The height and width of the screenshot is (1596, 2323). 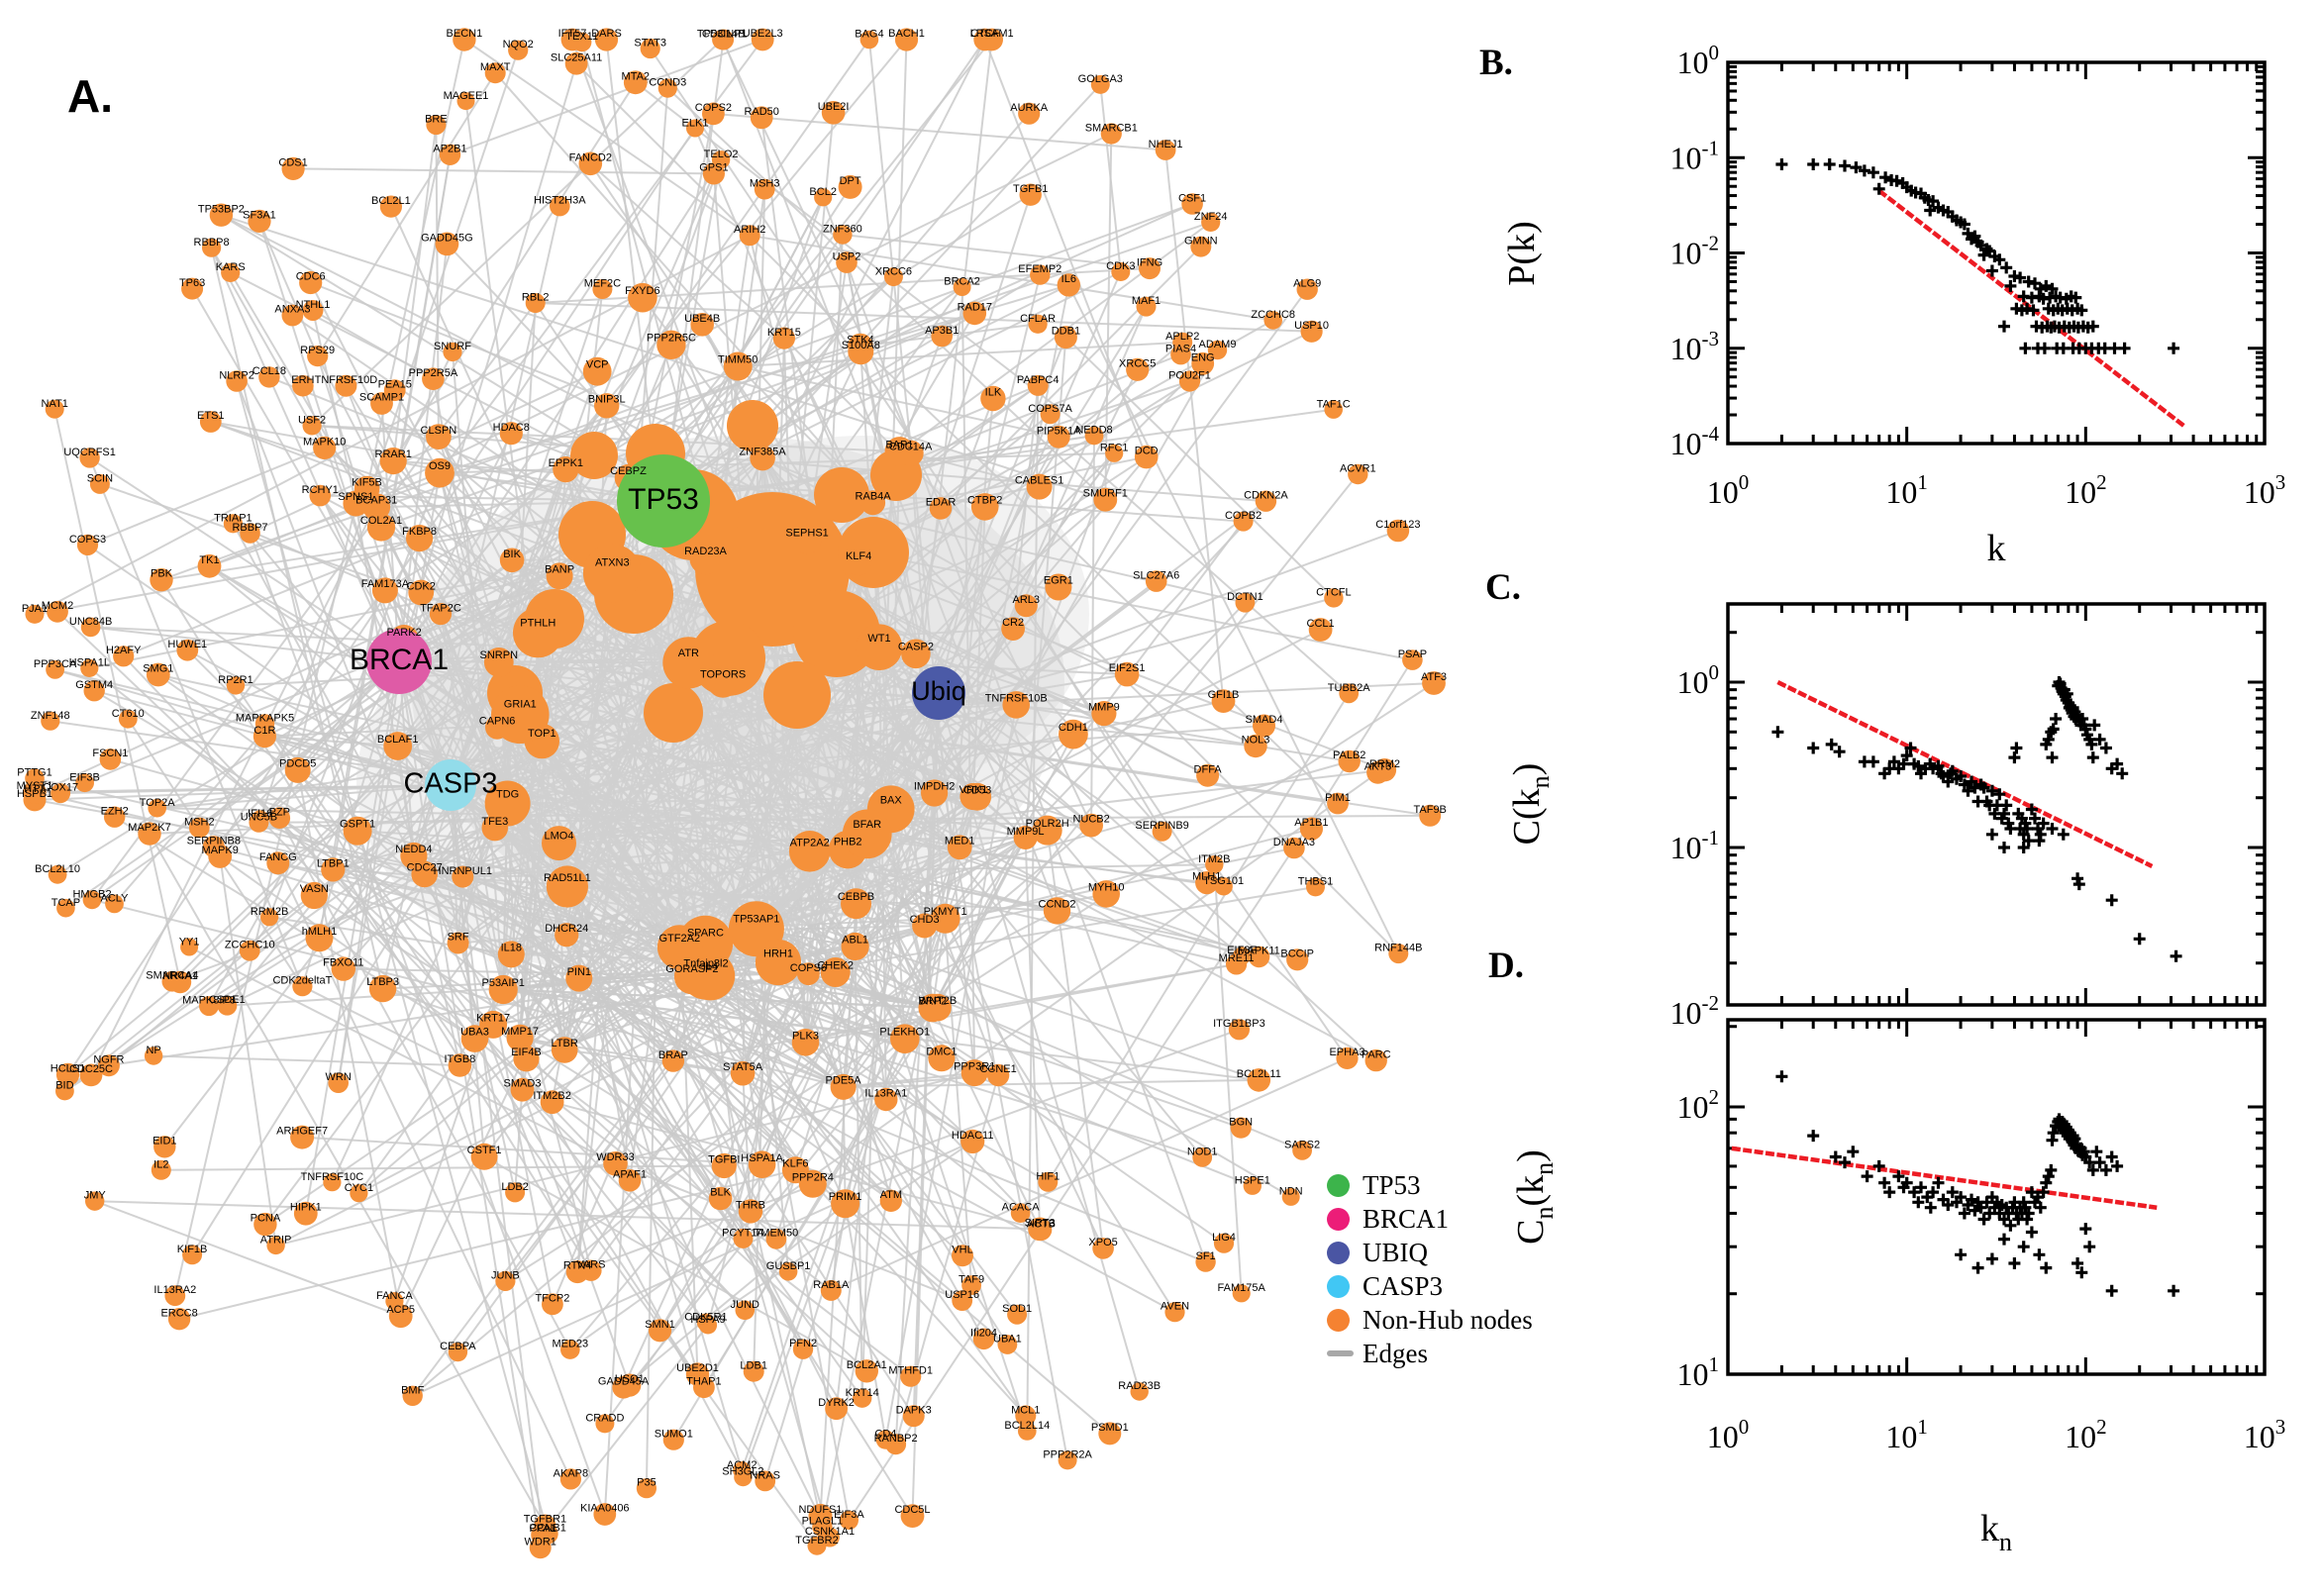 I want to click on gene-node-label: KRT14, so click(x=862, y=1393).